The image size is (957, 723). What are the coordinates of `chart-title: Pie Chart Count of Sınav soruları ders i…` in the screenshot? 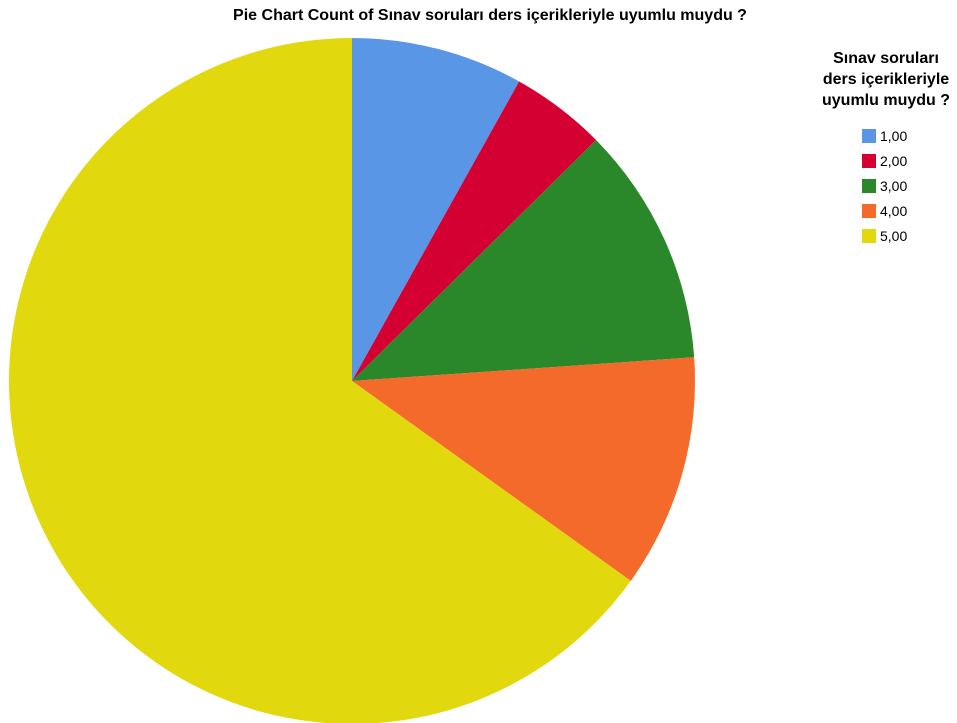 It's located at (490, 15).